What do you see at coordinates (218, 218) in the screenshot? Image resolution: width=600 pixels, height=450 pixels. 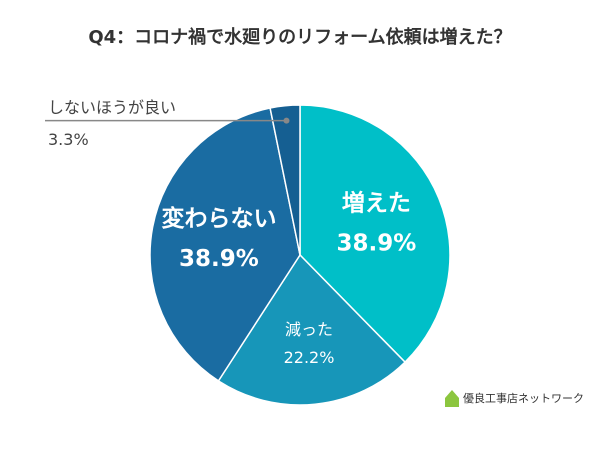 I see `slice-label: 変わらない` at bounding box center [218, 218].